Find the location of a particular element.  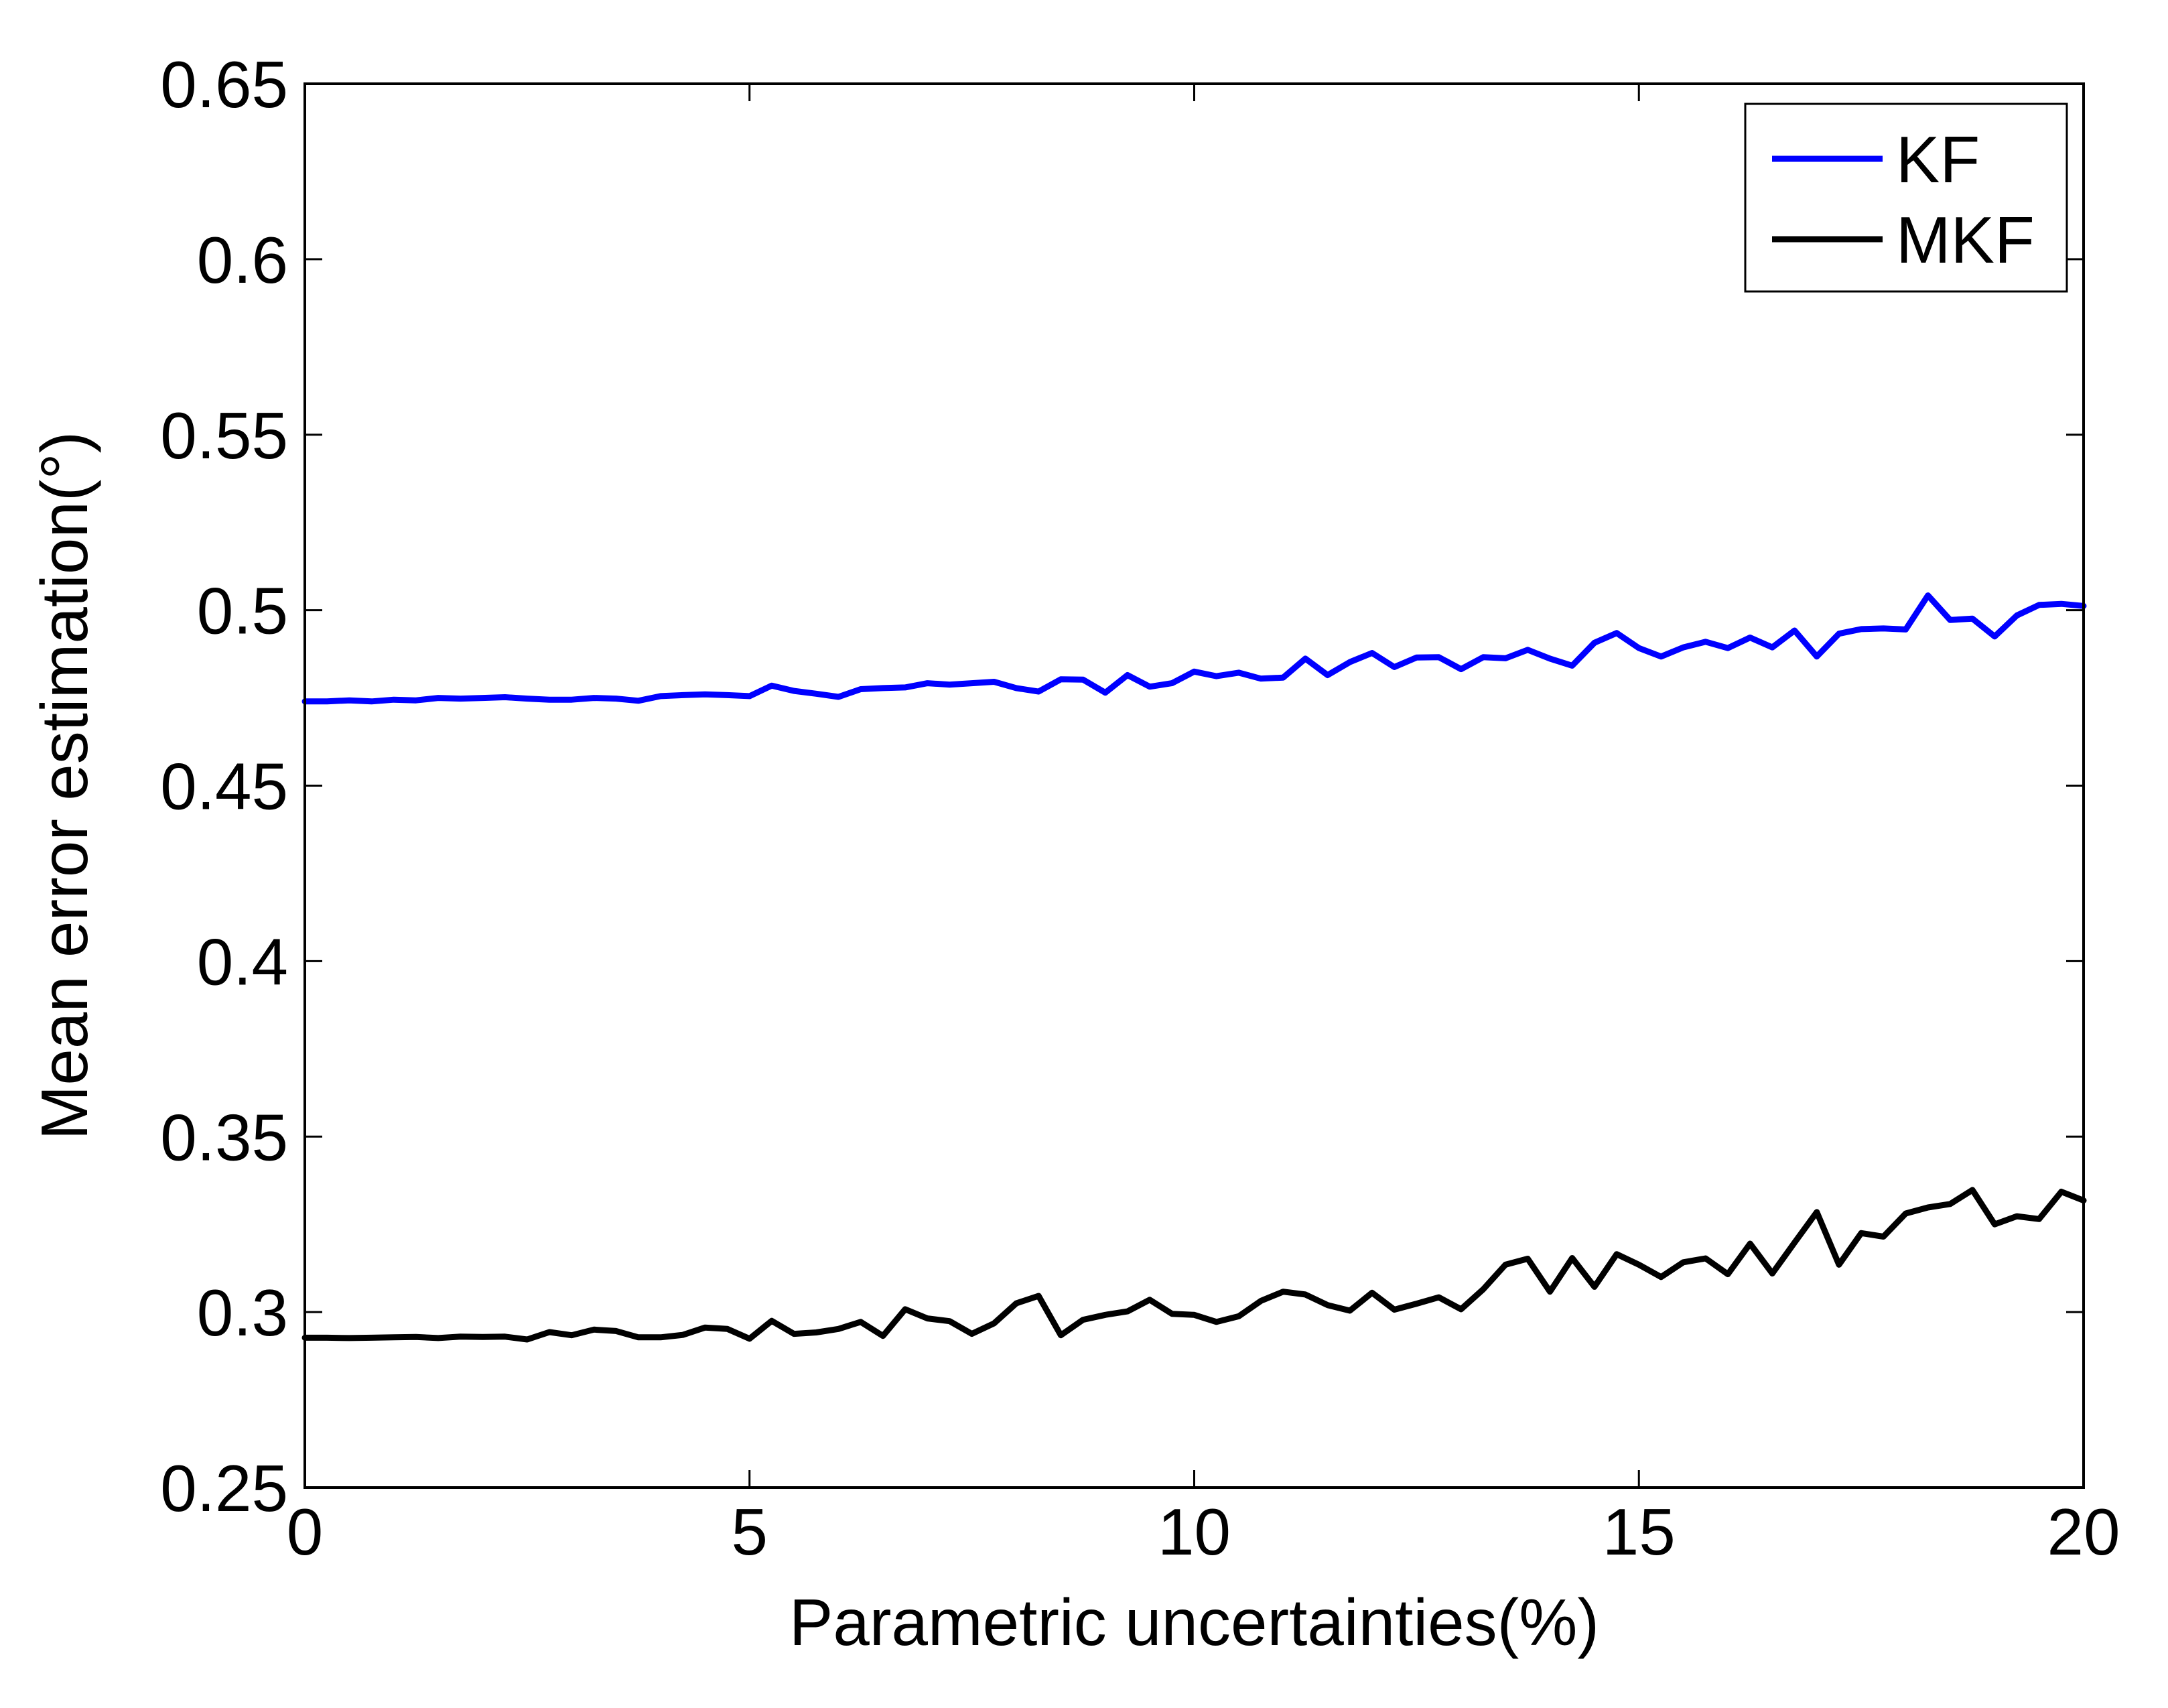

series-line-mkf is located at coordinates (1194, 1265).